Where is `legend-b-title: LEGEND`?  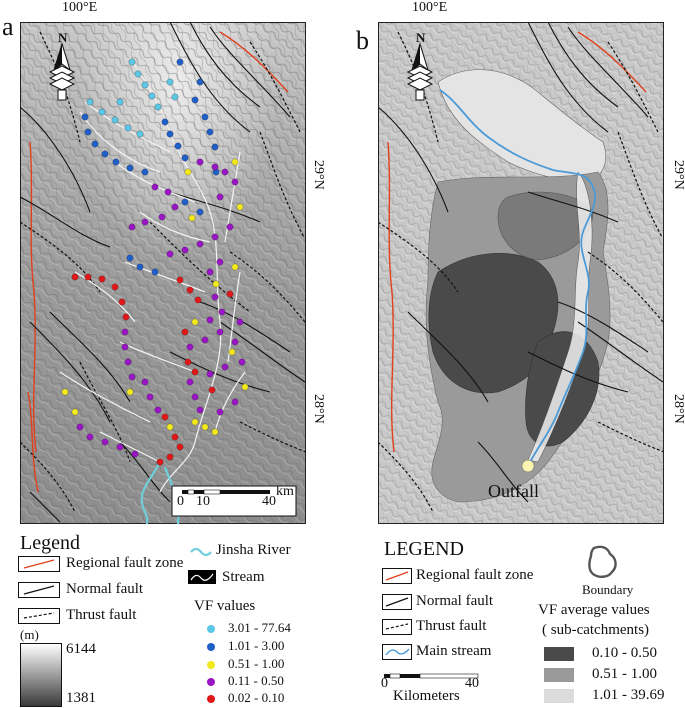 legend-b-title: LEGEND is located at coordinates (424, 549).